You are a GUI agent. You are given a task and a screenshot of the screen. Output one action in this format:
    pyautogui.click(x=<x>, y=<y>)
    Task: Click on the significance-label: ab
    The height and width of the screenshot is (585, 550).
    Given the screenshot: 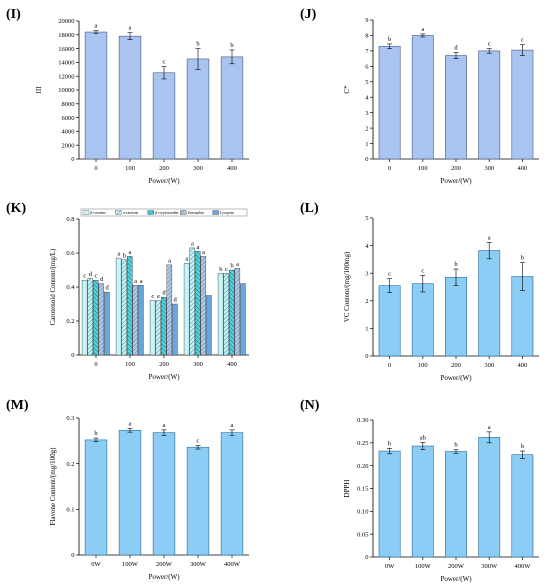 What is the action you would take?
    pyautogui.click(x=423, y=437)
    